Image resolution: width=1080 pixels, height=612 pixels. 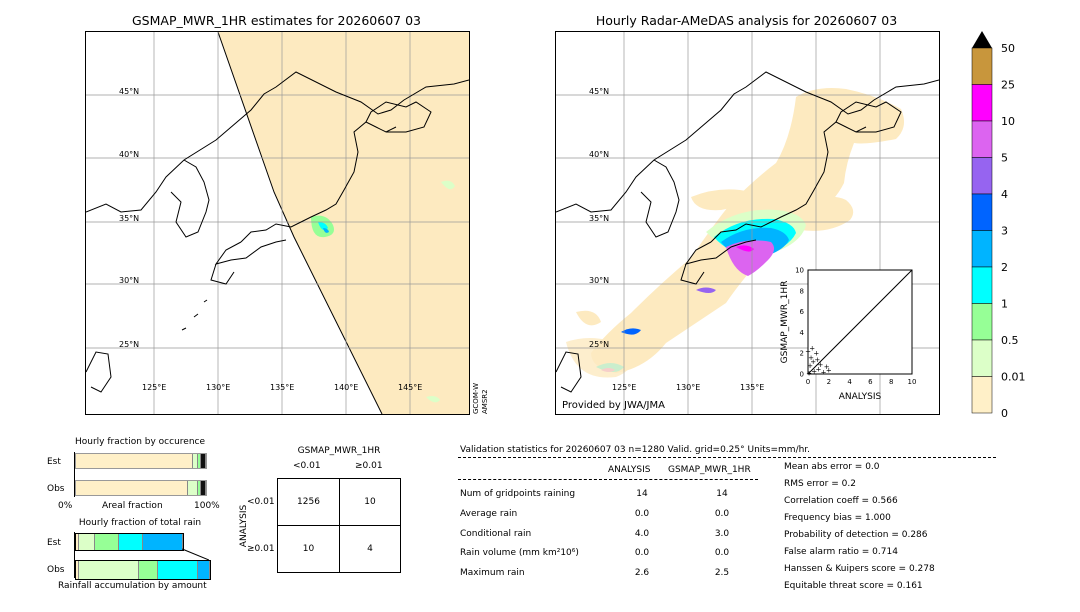 I want to click on occurrence-xlabel: Areal fraction, so click(x=132, y=506).